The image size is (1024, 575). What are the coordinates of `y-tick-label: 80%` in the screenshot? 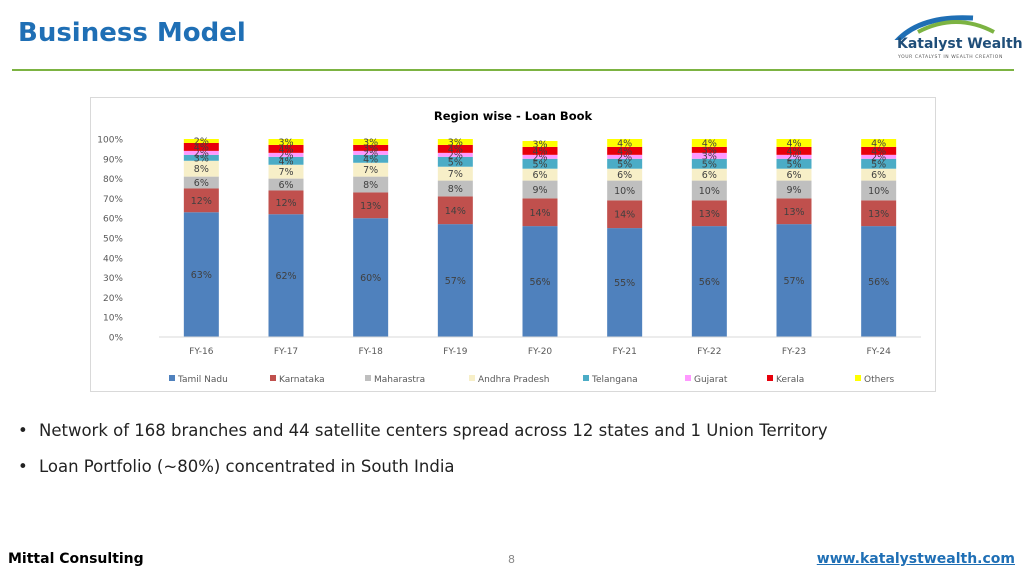 It's located at (113, 180).